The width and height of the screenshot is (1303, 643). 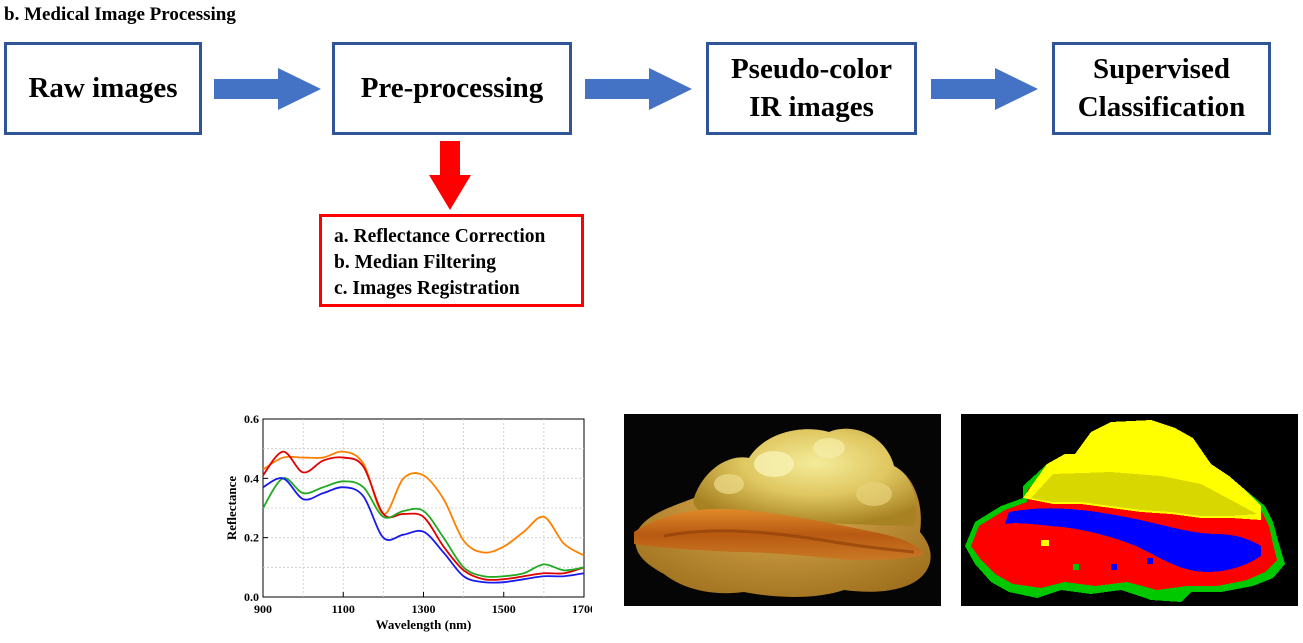 What do you see at coordinates (251, 419) in the screenshot?
I see `y-tick-label: 0.6` at bounding box center [251, 419].